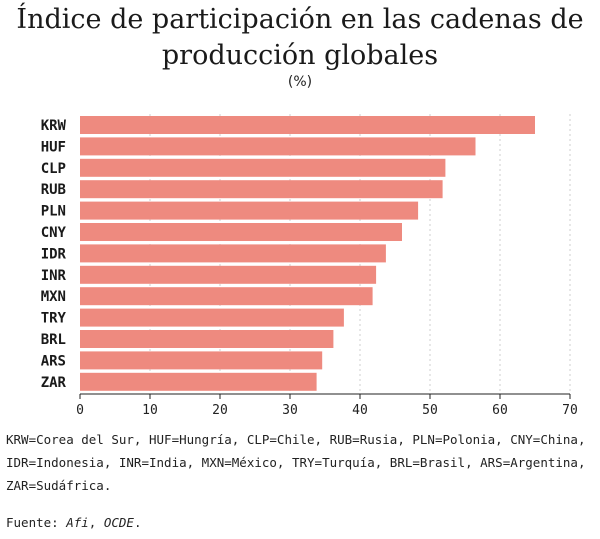 This screenshot has width=600, height=539. Describe the element at coordinates (249, 210) in the screenshot. I see `bar-pln` at that location.